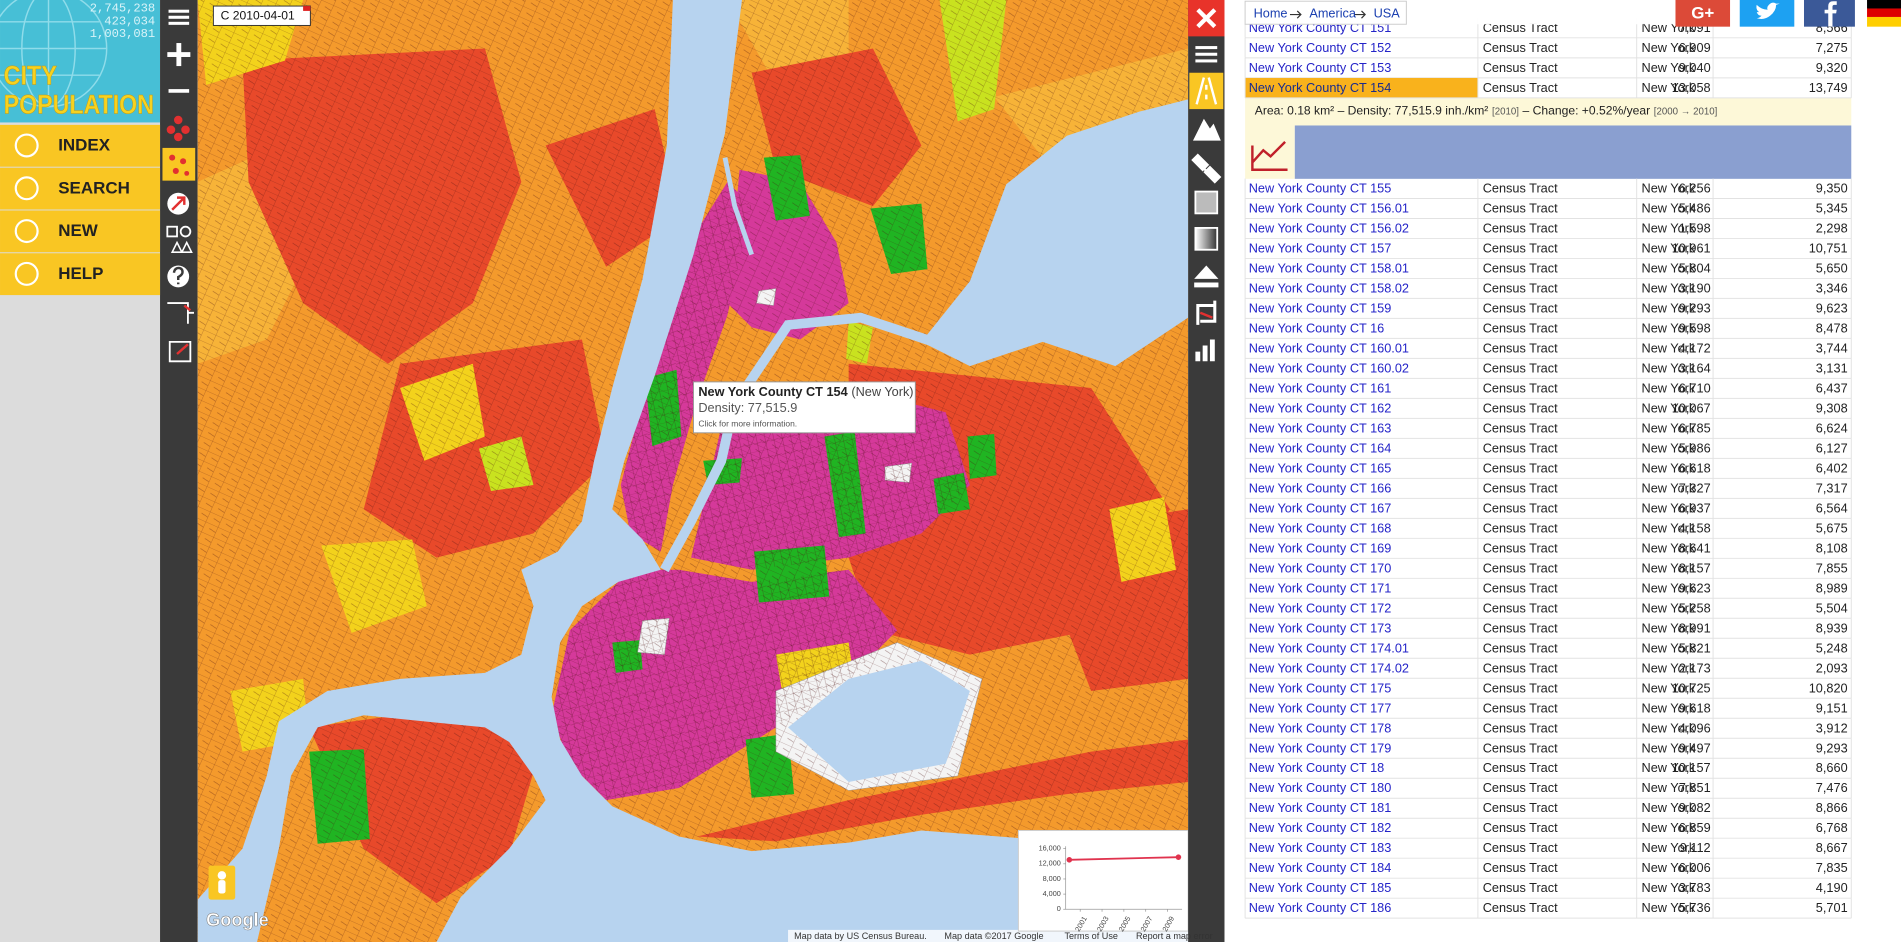 Image resolution: width=1901 pixels, height=942 pixels. Describe the element at coordinates (1329, 227) in the screenshot. I see `table-link: New York County CT 156.02` at that location.